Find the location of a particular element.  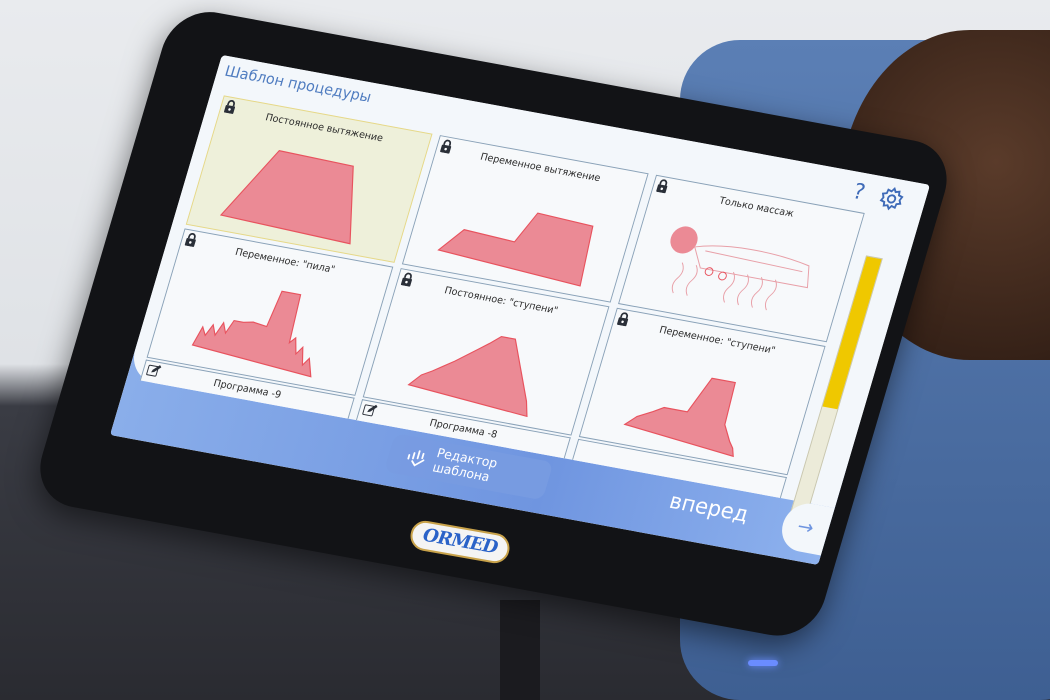

tablet-stand is located at coordinates (520, 650).